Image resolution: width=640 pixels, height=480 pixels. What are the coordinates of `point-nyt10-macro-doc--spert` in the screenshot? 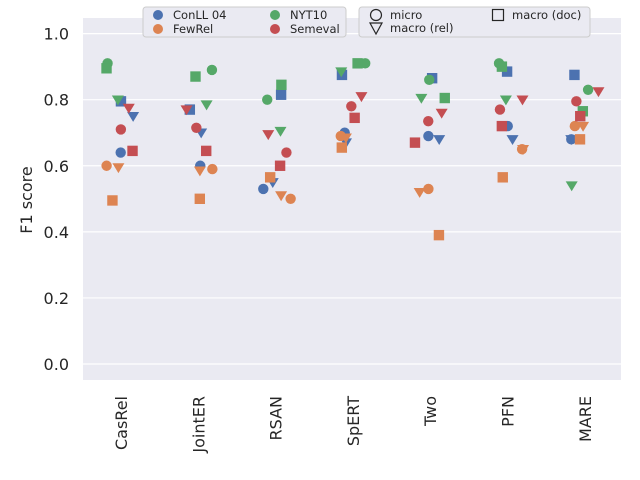 It's located at (357, 63).